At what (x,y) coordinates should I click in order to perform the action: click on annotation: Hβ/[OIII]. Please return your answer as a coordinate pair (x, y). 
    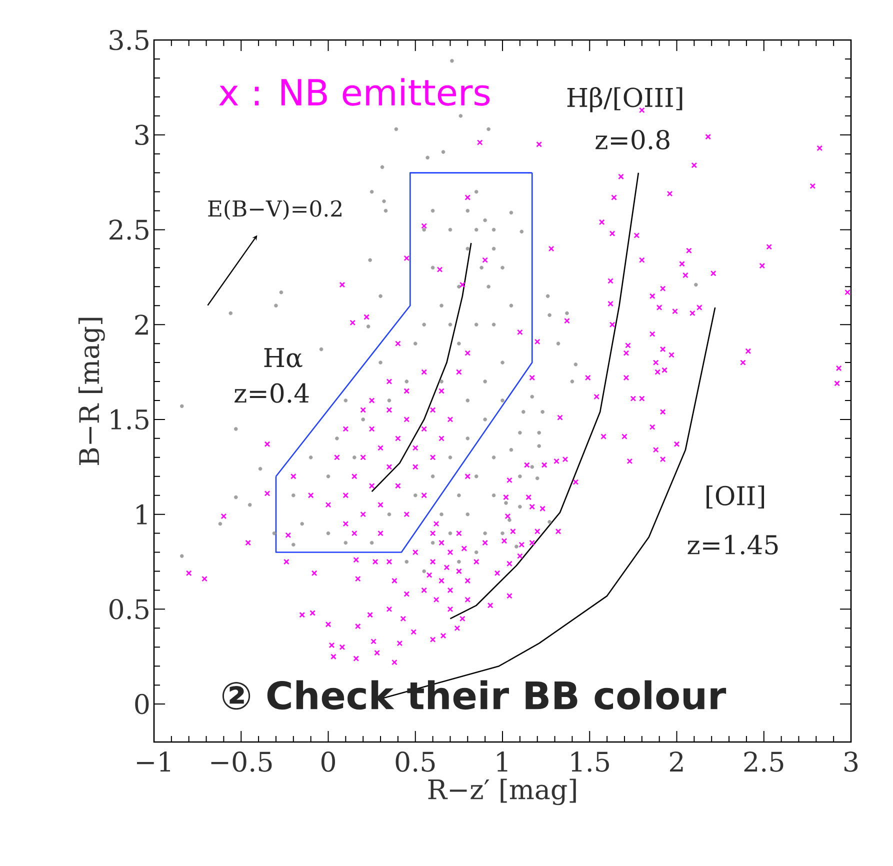
    Looking at the image, I should click on (624, 99).